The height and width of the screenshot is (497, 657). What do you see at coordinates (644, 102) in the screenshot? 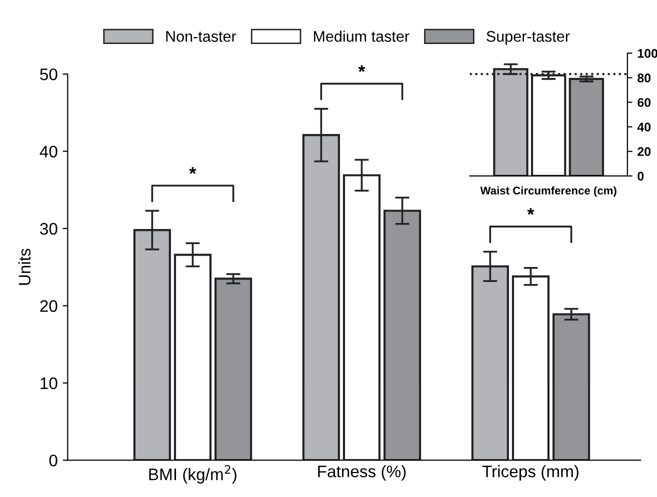
I see `y-tick-label: 60` at bounding box center [644, 102].